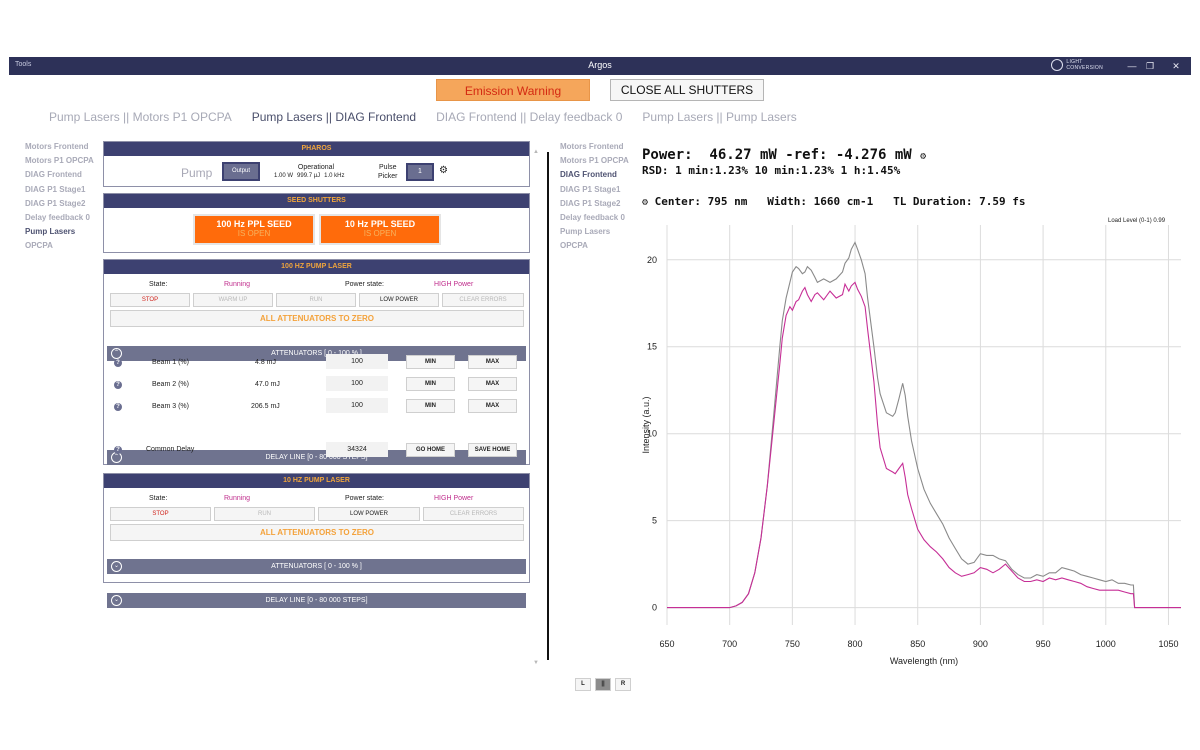 Image resolution: width=1200 pixels, height=750 pixels. What do you see at coordinates (57, 218) in the screenshot?
I see `left-nav-item: Delay feedback 0` at bounding box center [57, 218].